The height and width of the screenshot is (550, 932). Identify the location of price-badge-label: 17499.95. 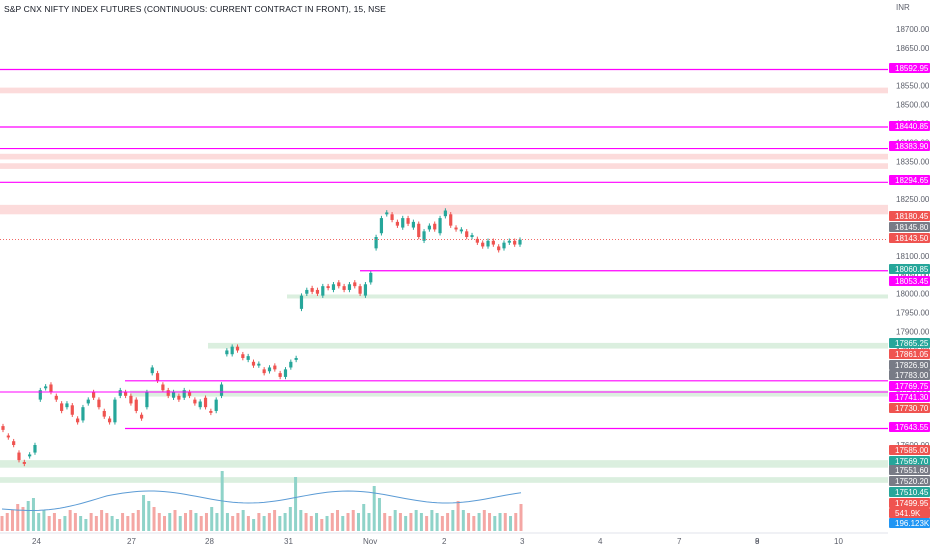
(912, 503).